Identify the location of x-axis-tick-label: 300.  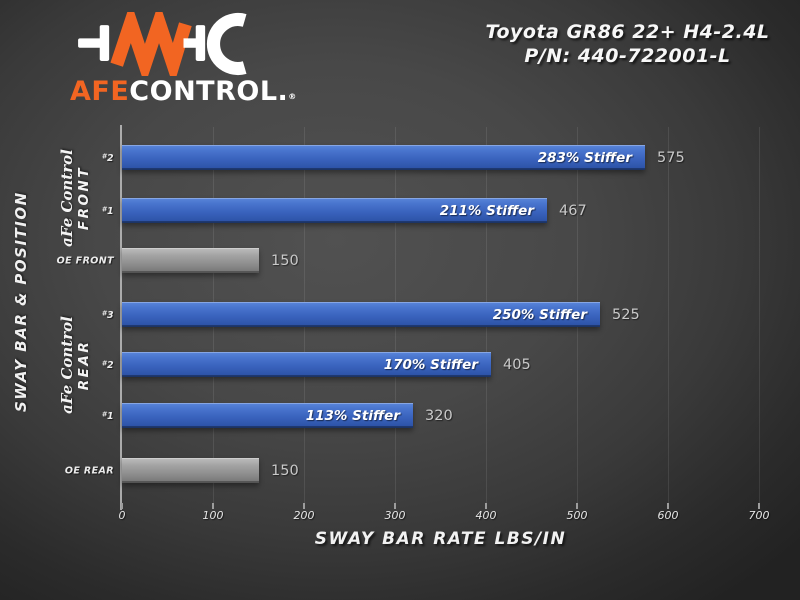
(395, 515).